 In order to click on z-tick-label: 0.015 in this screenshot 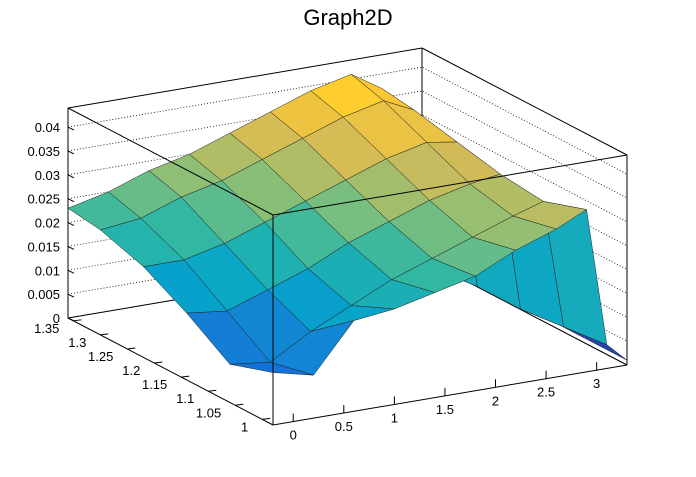, I will do `click(43, 246)`.